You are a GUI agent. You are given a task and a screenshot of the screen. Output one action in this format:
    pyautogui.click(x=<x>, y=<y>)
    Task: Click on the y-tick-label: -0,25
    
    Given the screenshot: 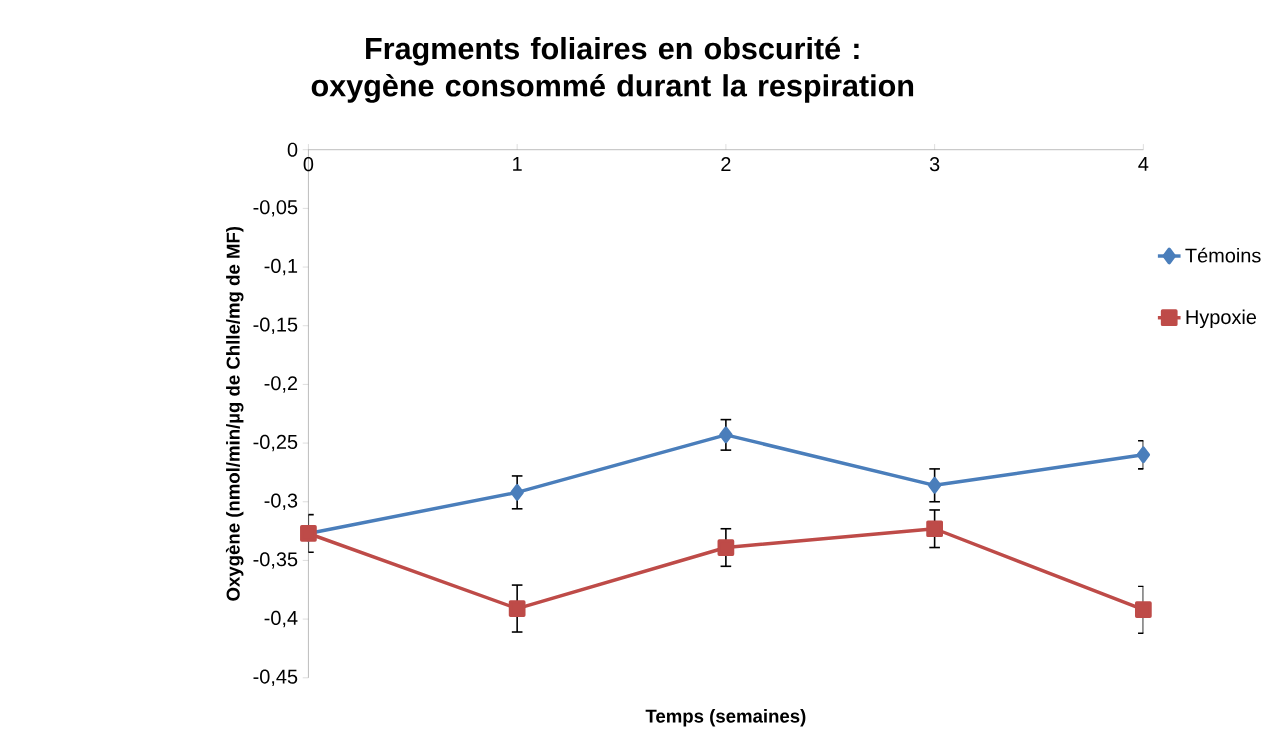 What is the action you would take?
    pyautogui.click(x=275, y=443)
    